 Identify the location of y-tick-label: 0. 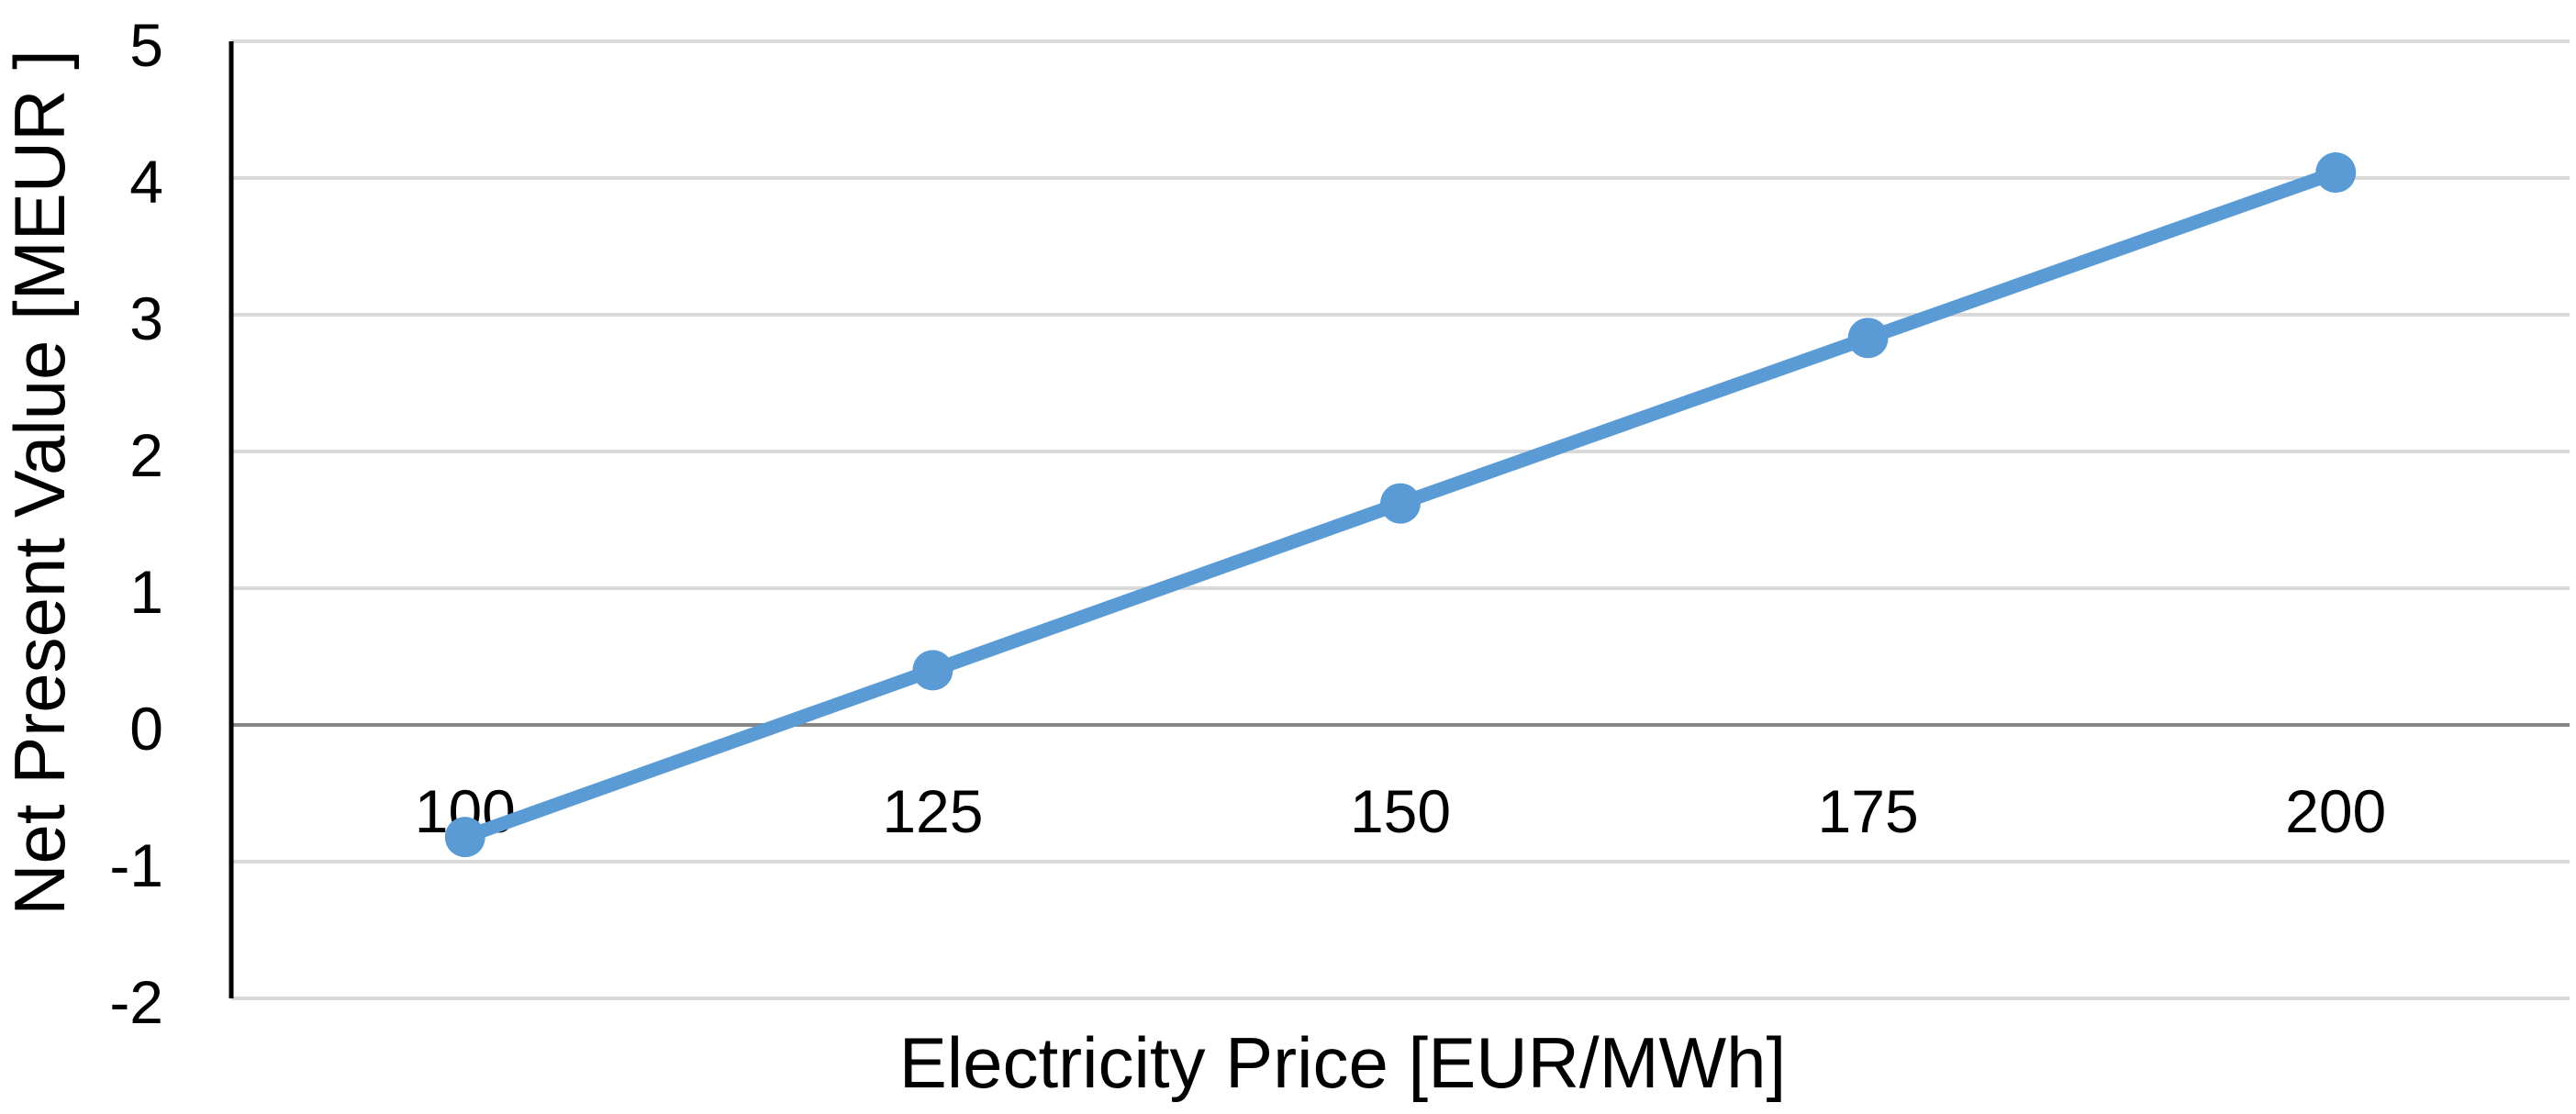
(146, 729).